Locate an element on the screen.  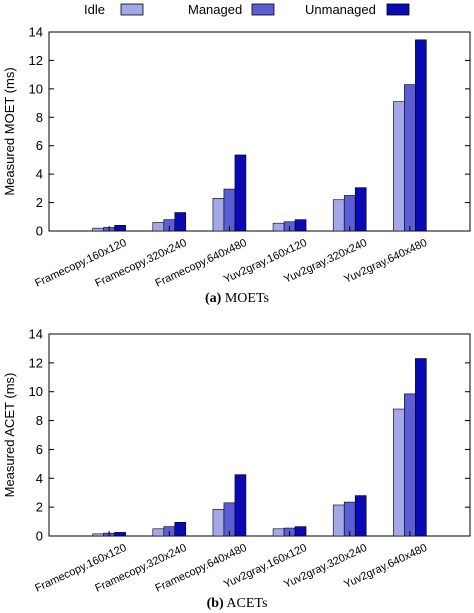
y-axis-label: Measured MOET (ms) is located at coordinates (9, 131).